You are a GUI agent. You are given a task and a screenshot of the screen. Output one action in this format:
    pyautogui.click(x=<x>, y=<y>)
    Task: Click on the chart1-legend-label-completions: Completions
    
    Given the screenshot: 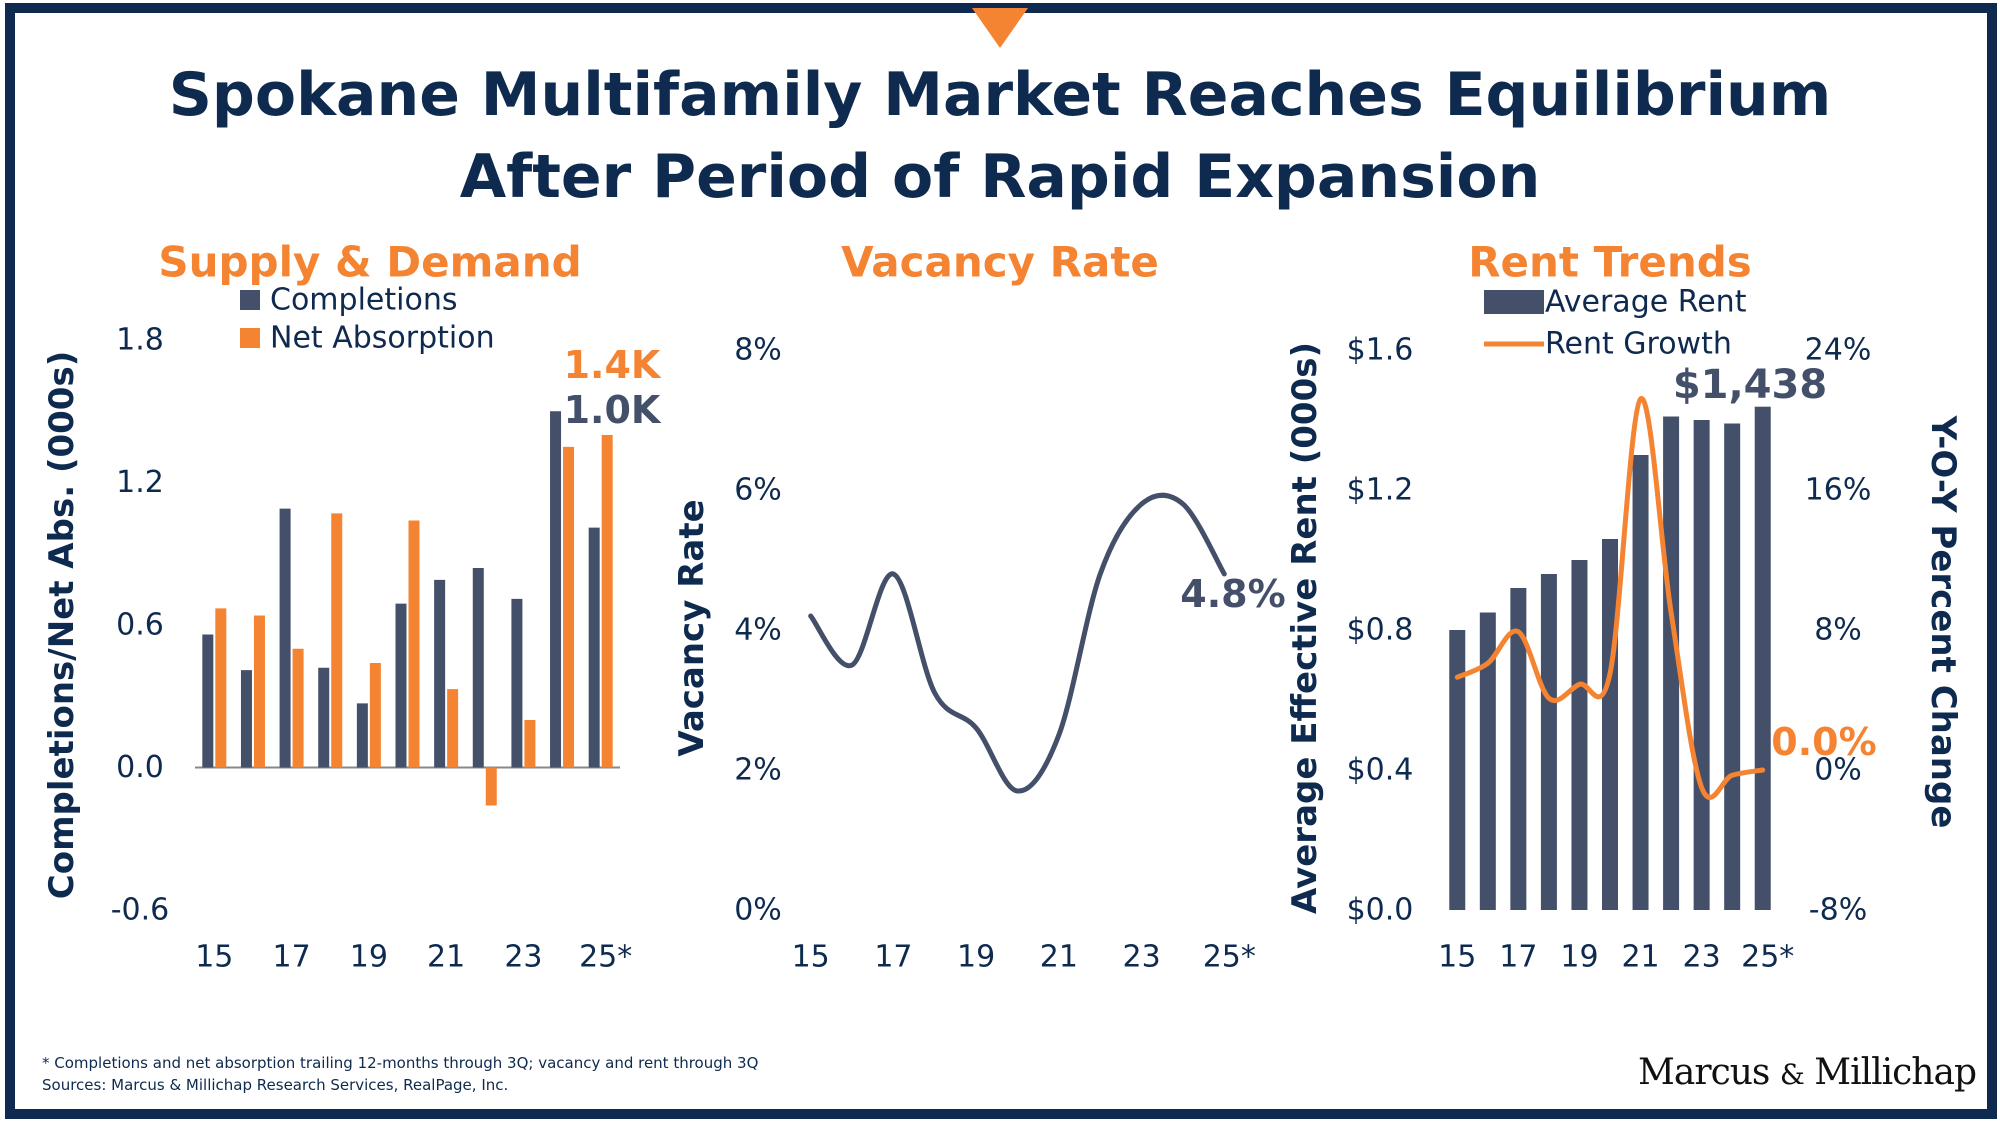 What is the action you would take?
    pyautogui.click(x=363, y=300)
    